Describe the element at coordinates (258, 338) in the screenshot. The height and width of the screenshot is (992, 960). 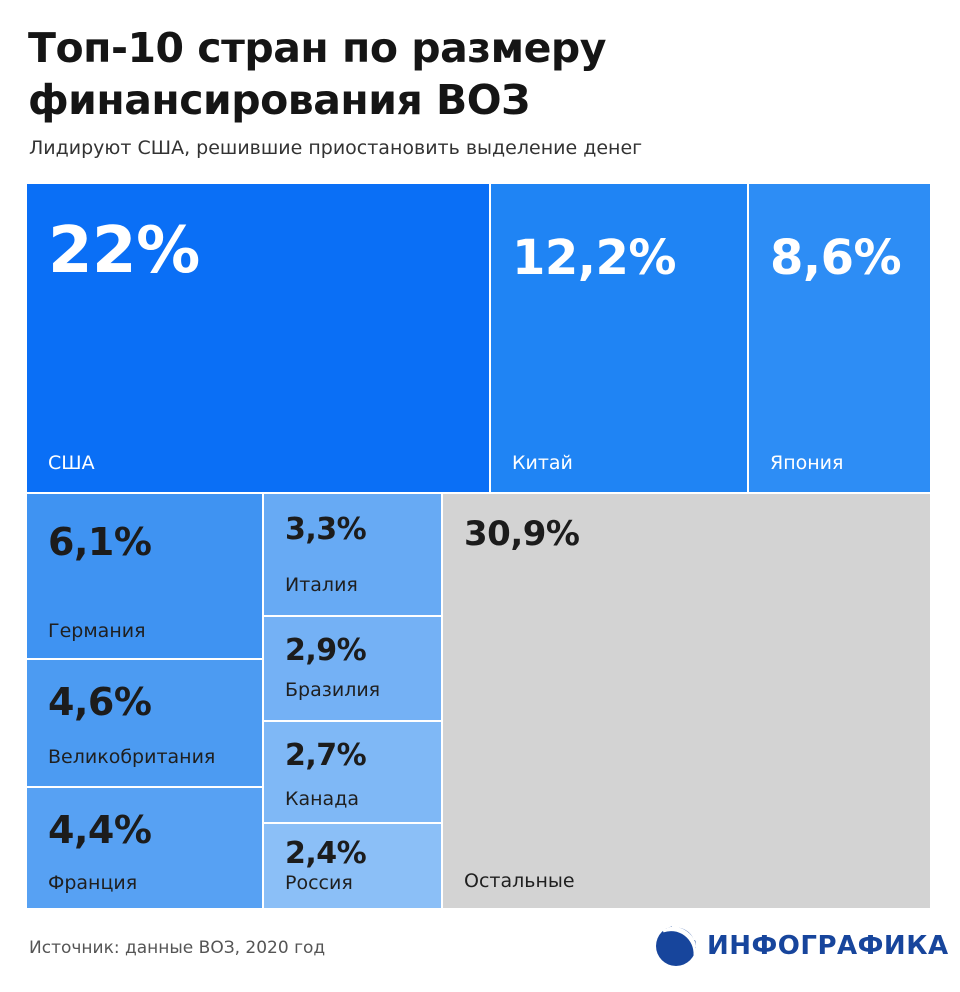
I see `treemap-cell-1: 22% США` at that location.